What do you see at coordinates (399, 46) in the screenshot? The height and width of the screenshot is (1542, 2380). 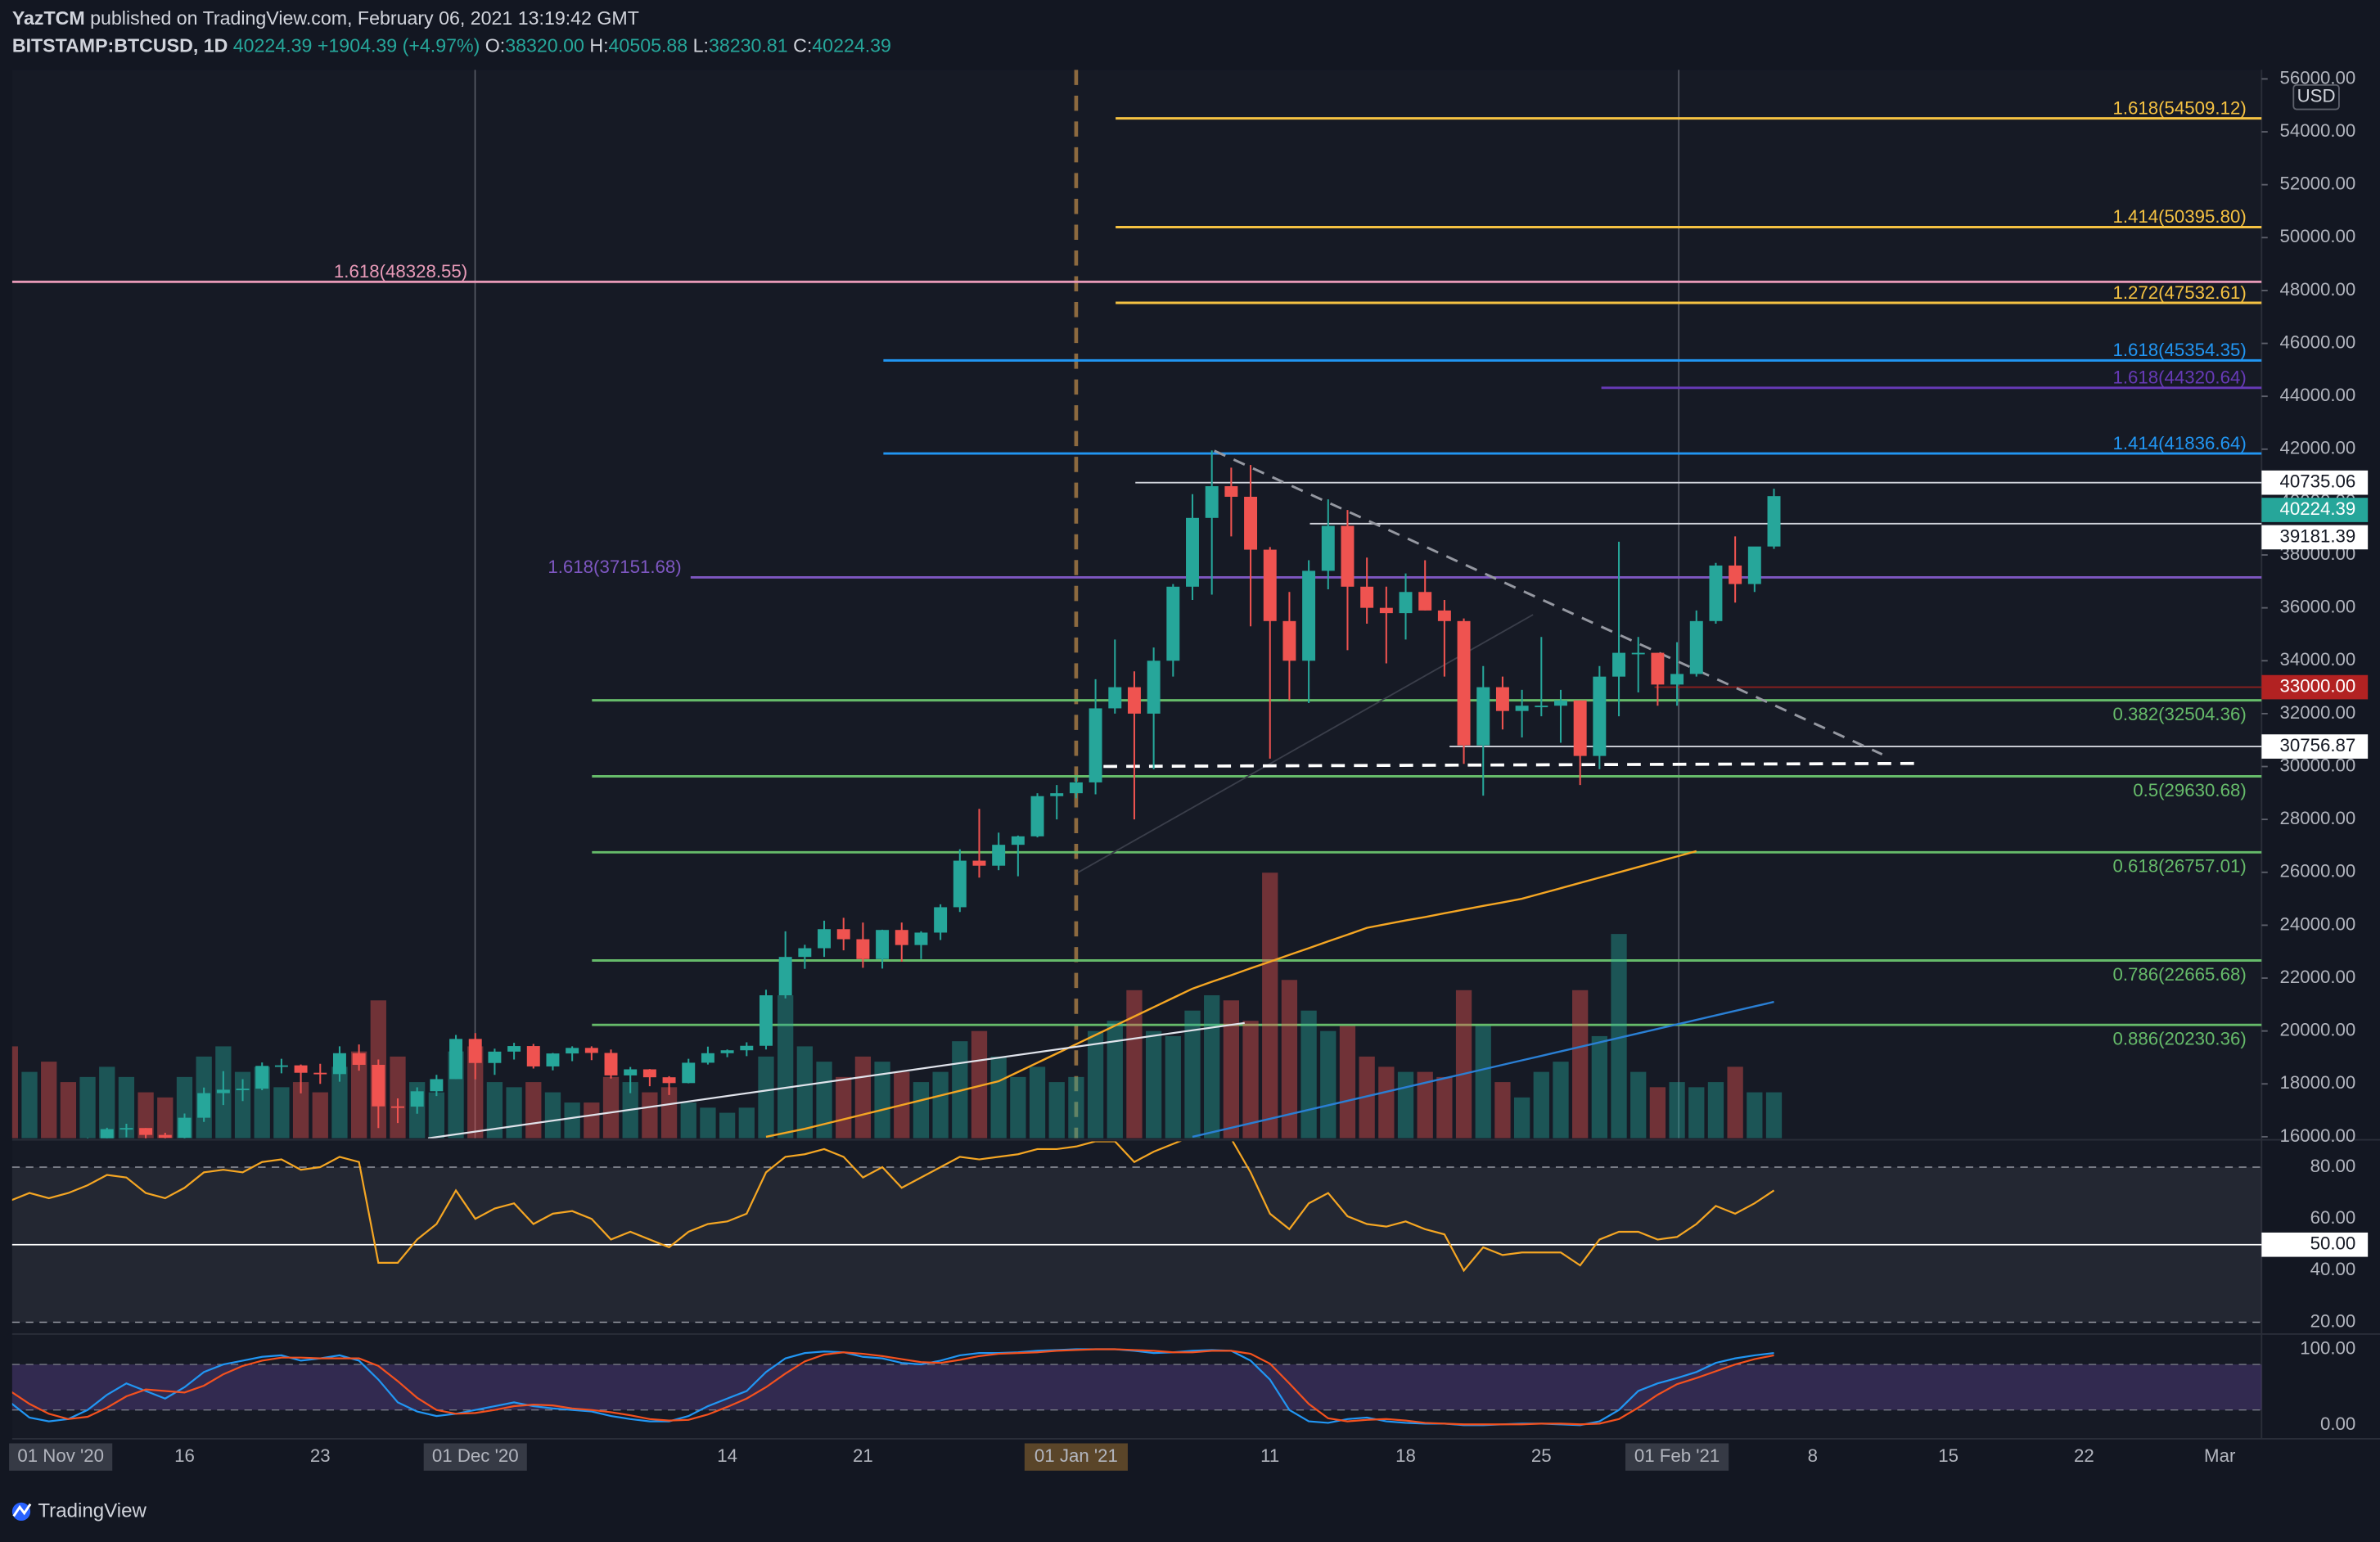 I see `change: +1904.39 (+4.97%)` at bounding box center [399, 46].